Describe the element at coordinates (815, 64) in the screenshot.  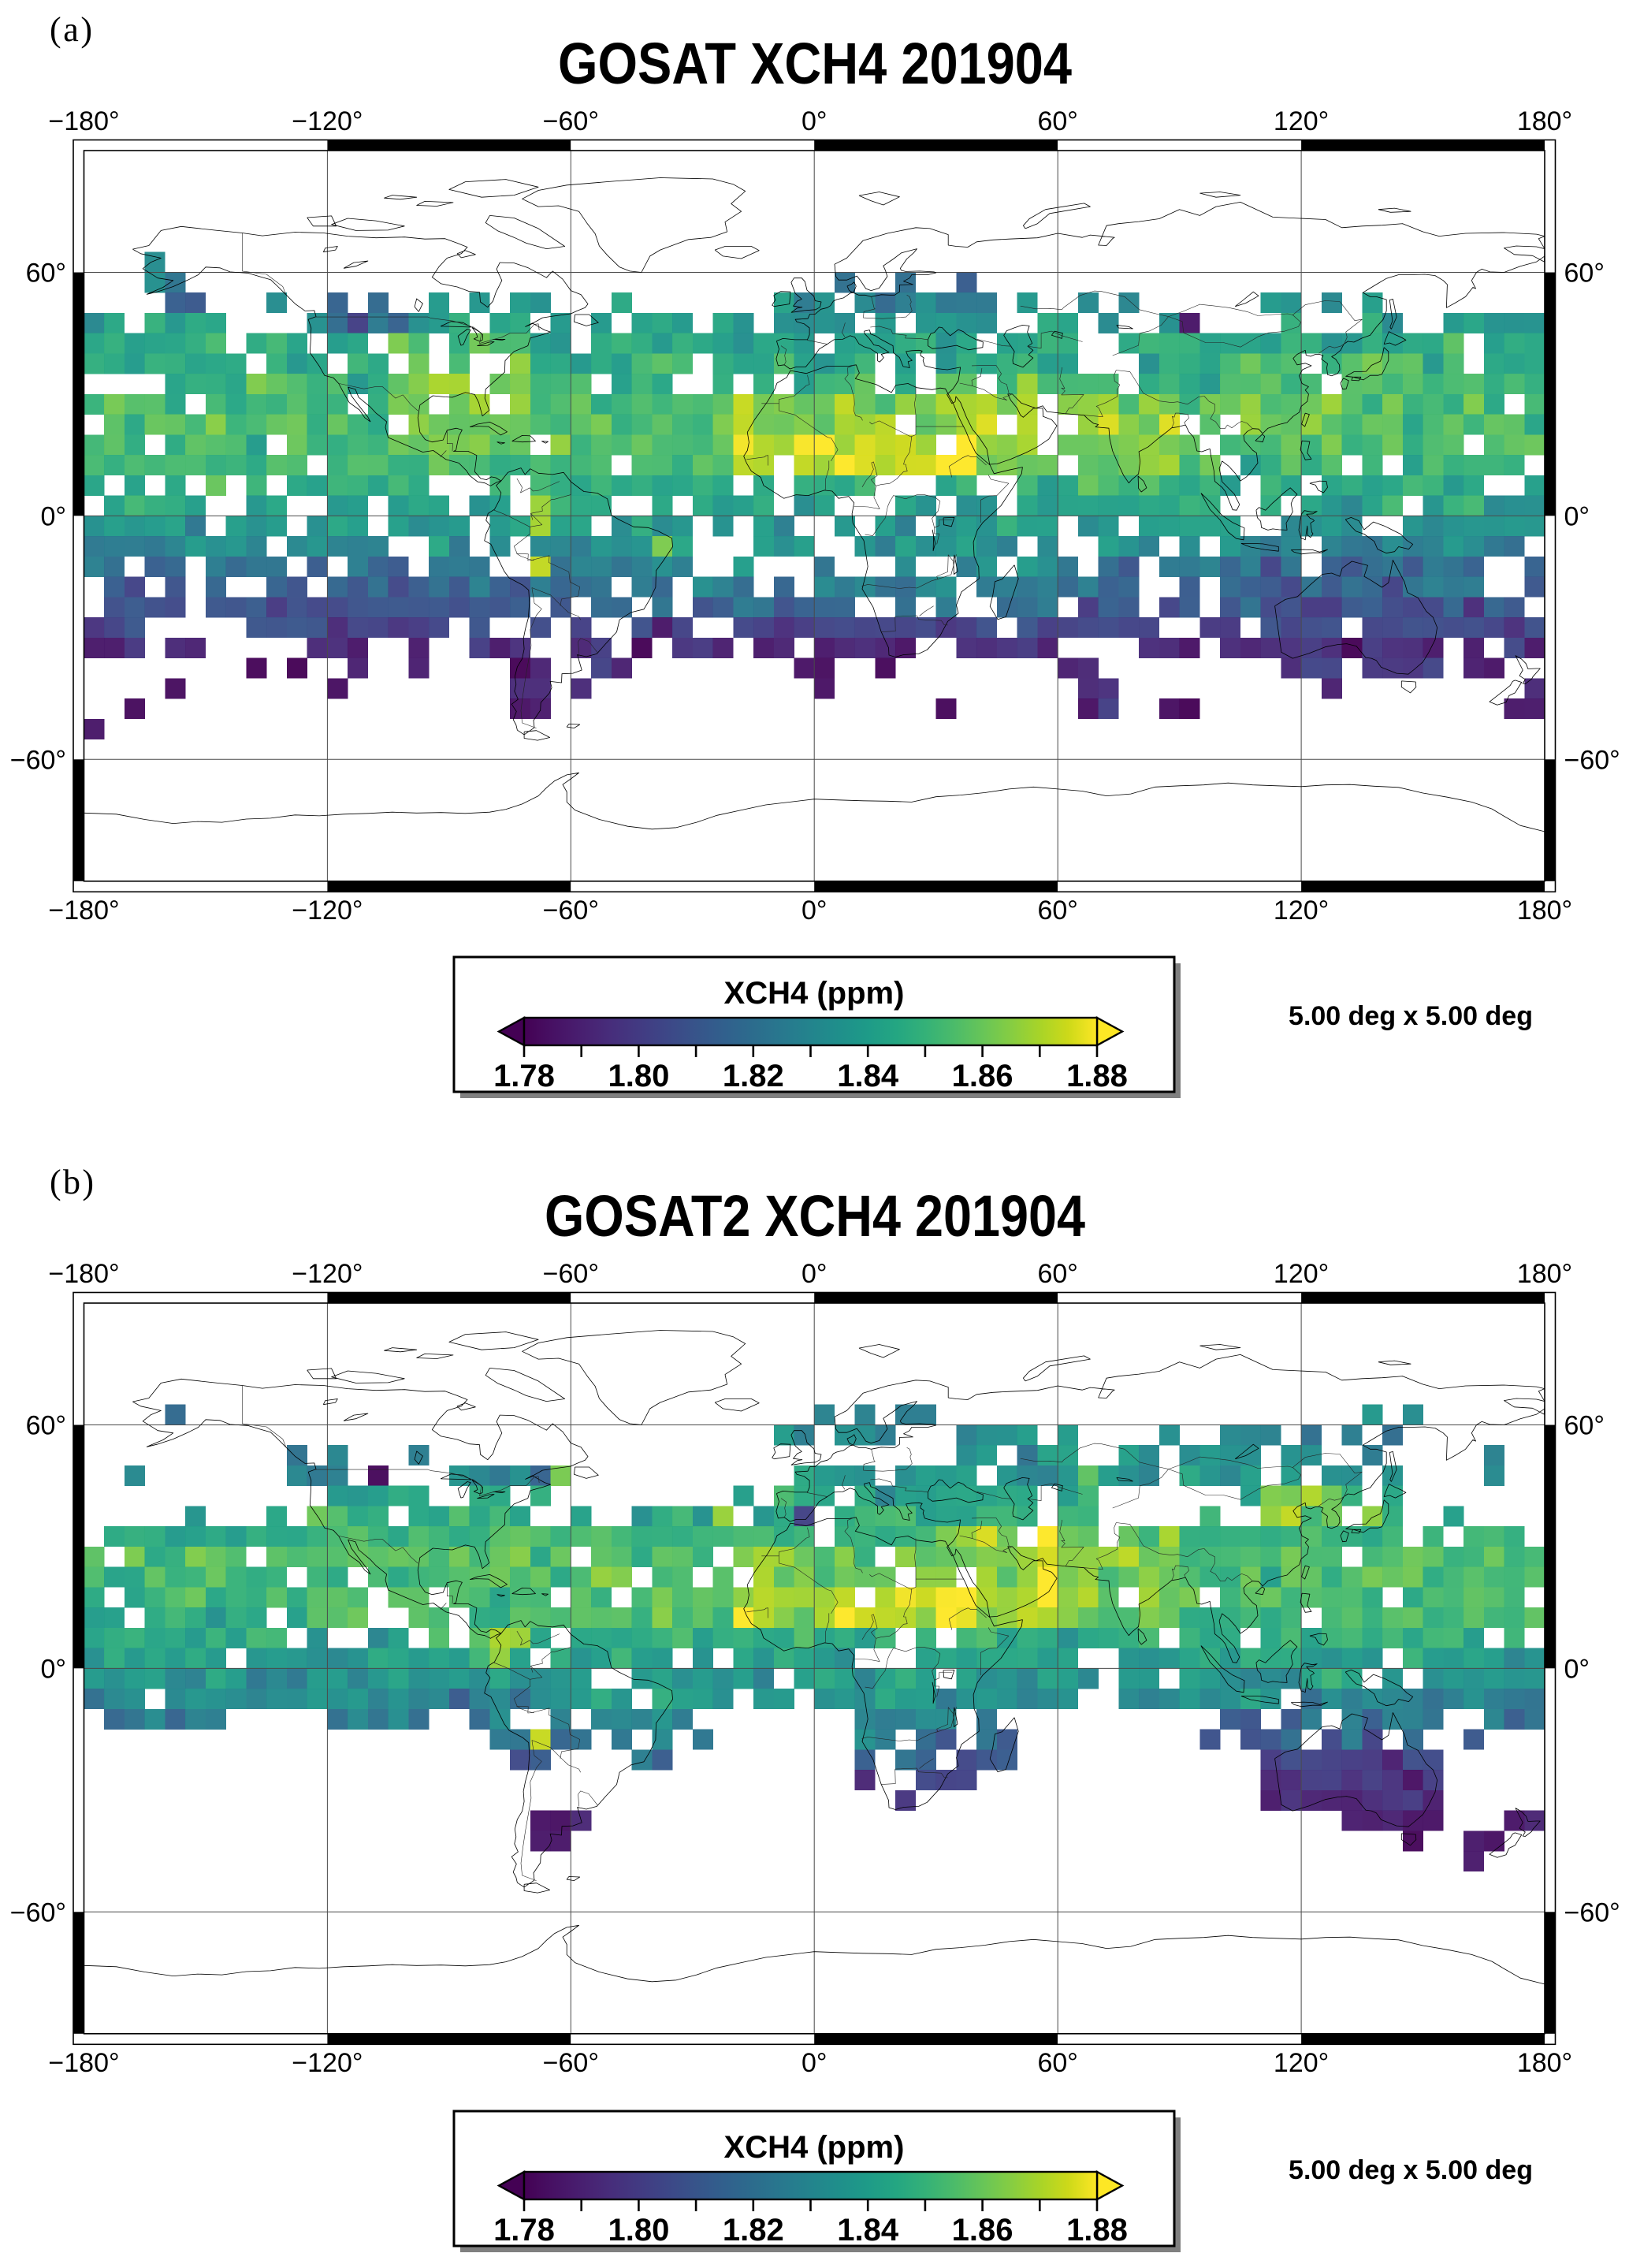
I see `svg-text: GOSAT XCH4 201904` at that location.